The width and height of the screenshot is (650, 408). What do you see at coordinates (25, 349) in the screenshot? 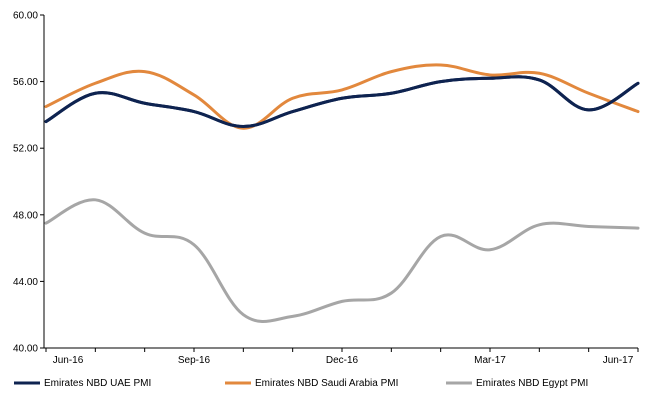
I see `y-tick-label: 40.00` at bounding box center [25, 349].